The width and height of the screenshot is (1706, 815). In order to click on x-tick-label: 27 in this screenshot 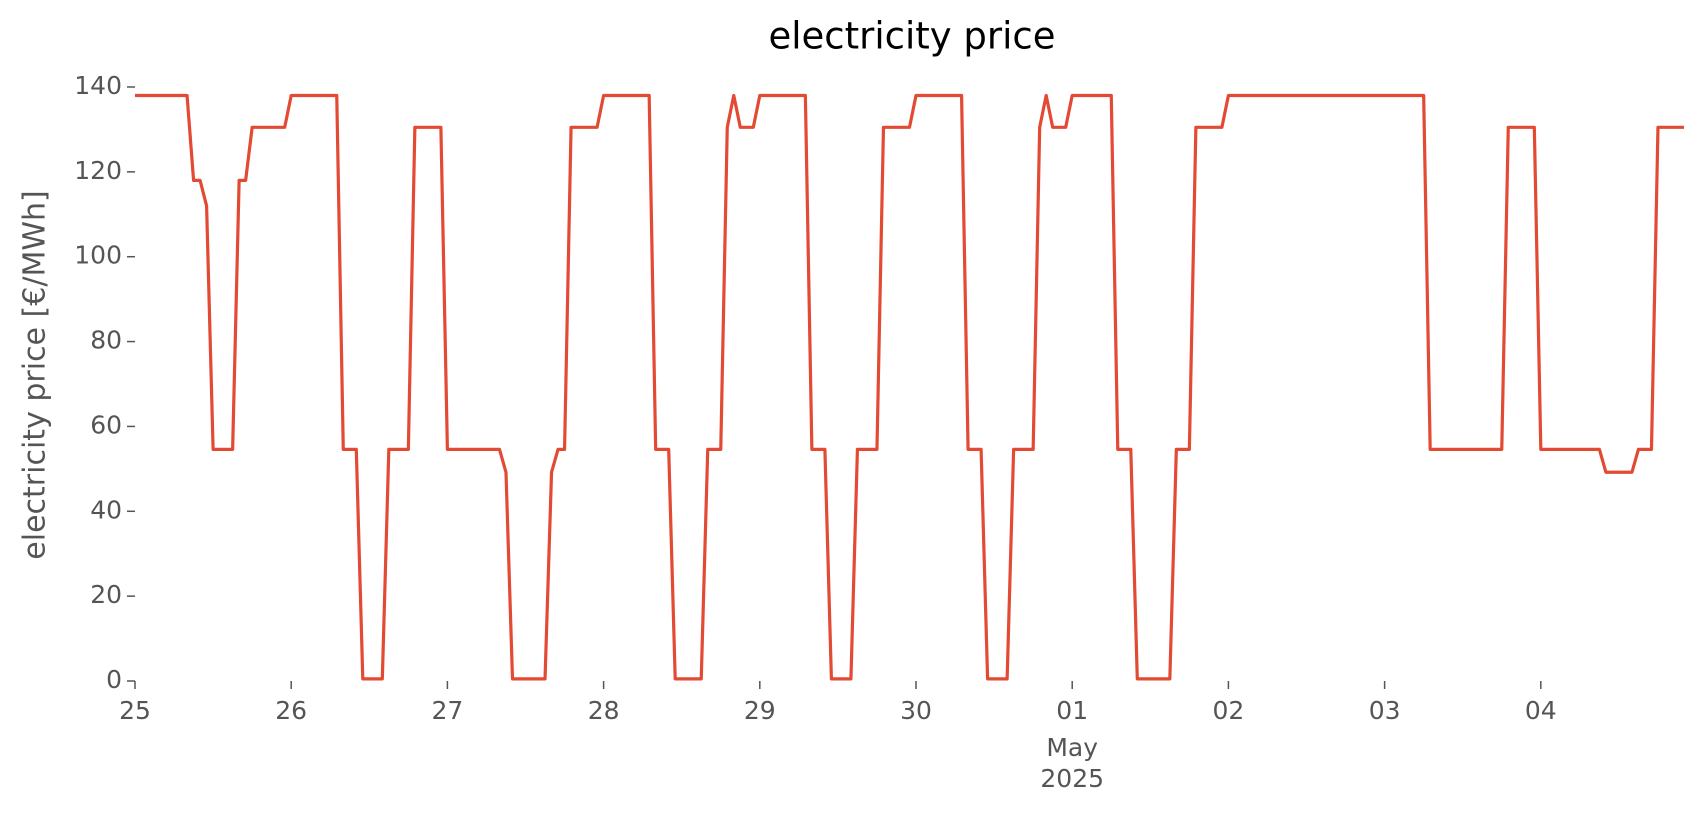, I will do `click(447, 710)`.